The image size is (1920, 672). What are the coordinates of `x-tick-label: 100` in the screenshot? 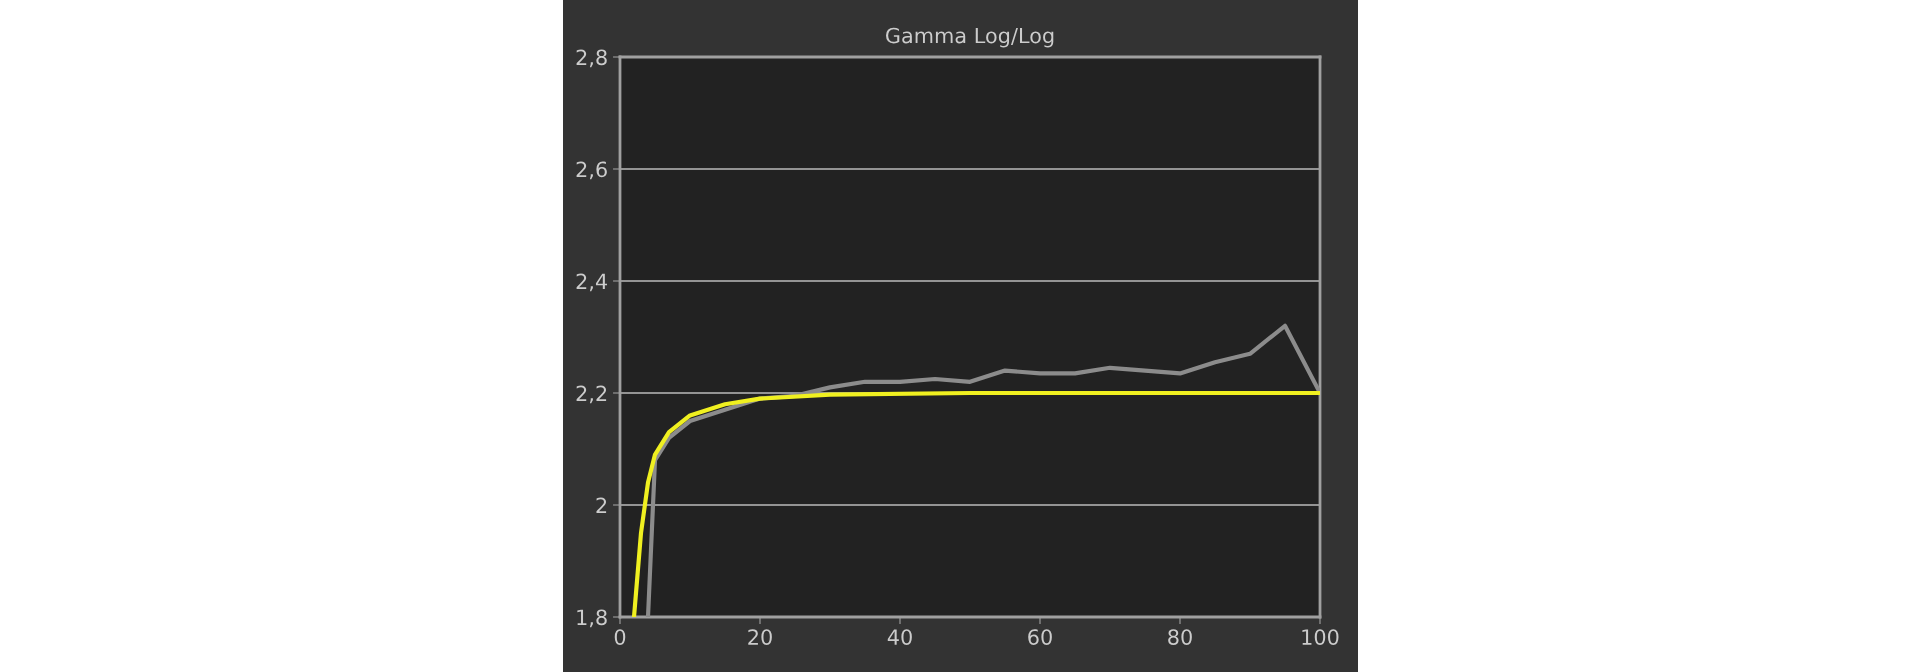 It's located at (1320, 637).